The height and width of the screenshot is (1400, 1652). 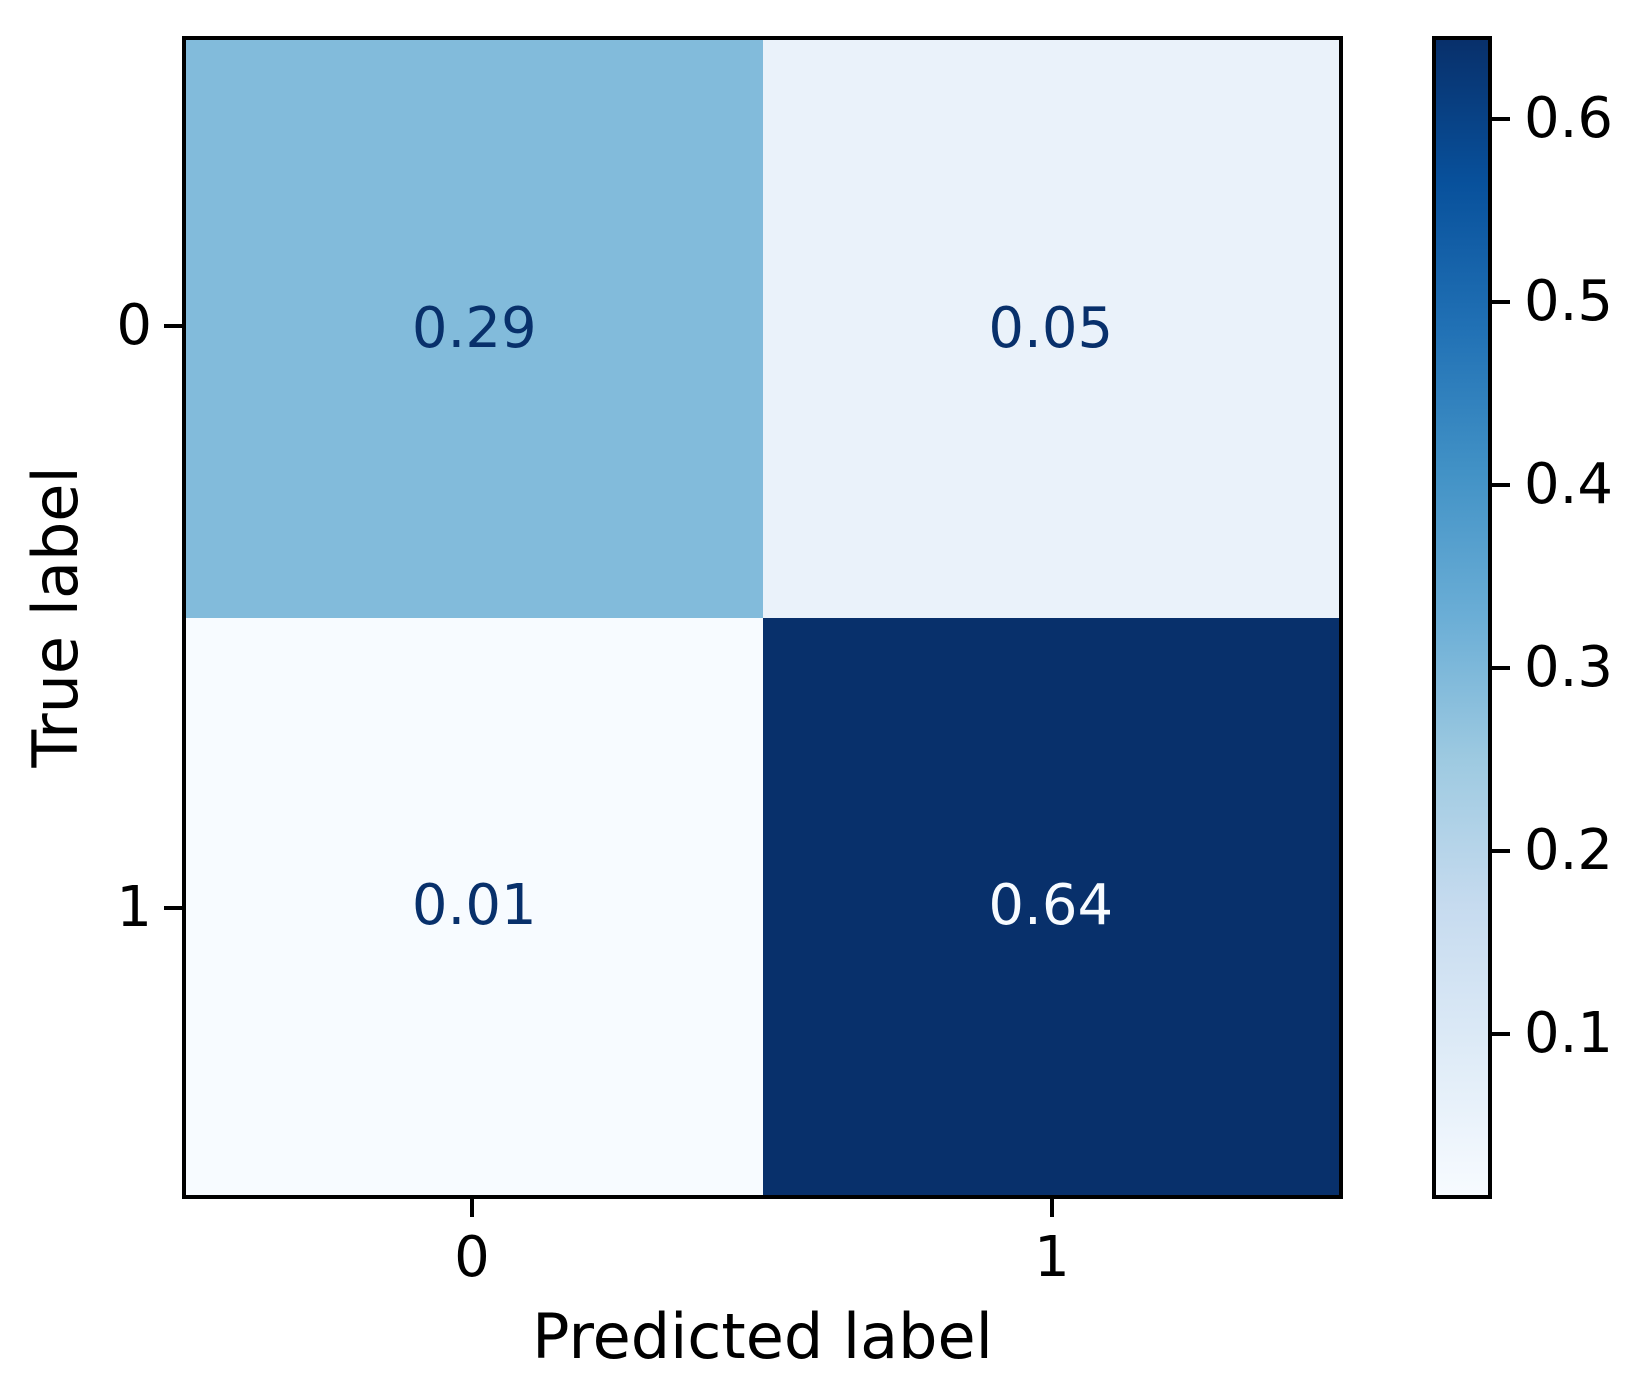 I want to click on y-tick-label-0: 0, so click(x=134, y=325).